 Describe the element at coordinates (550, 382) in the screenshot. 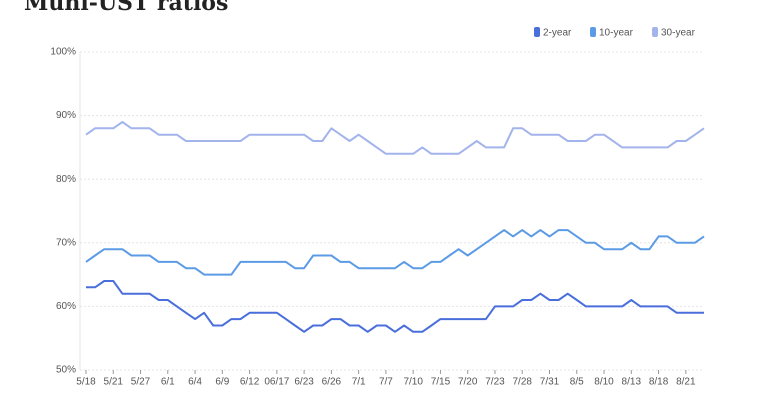

I see `x-tick-label: 7/31` at that location.